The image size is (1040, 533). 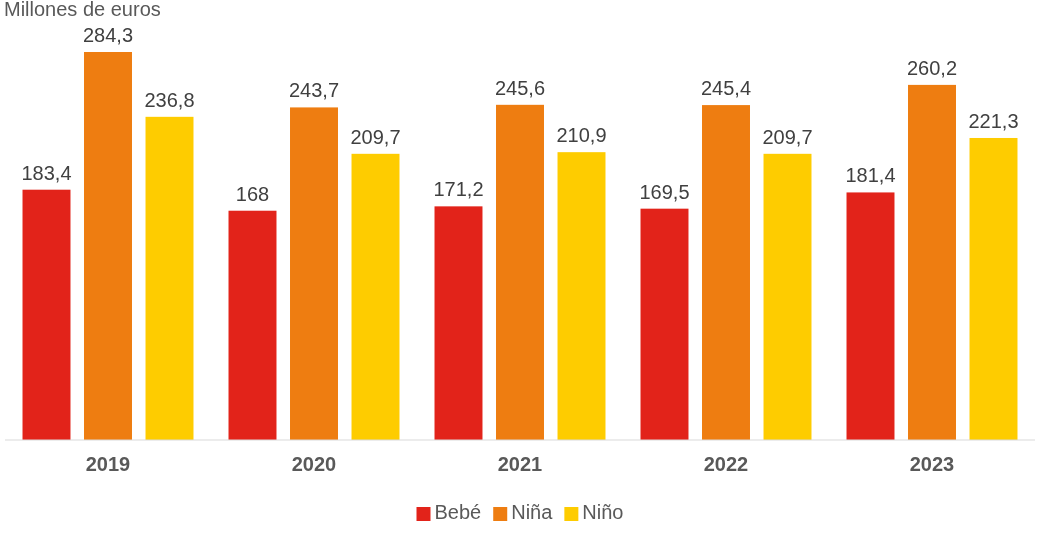 What do you see at coordinates (108, 464) in the screenshot?
I see `x-tick-label: 2019` at bounding box center [108, 464].